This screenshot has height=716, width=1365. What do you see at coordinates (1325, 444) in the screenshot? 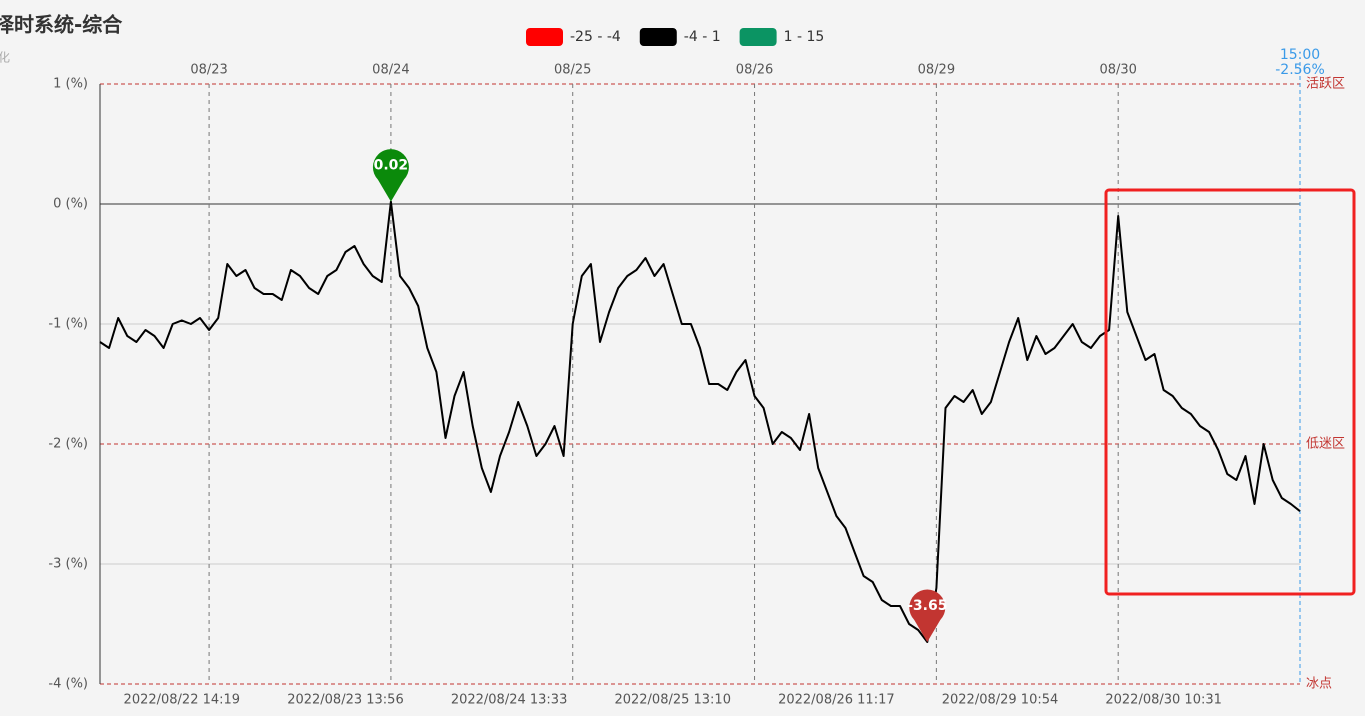
I see `zone-label: 低迷区` at bounding box center [1325, 444].